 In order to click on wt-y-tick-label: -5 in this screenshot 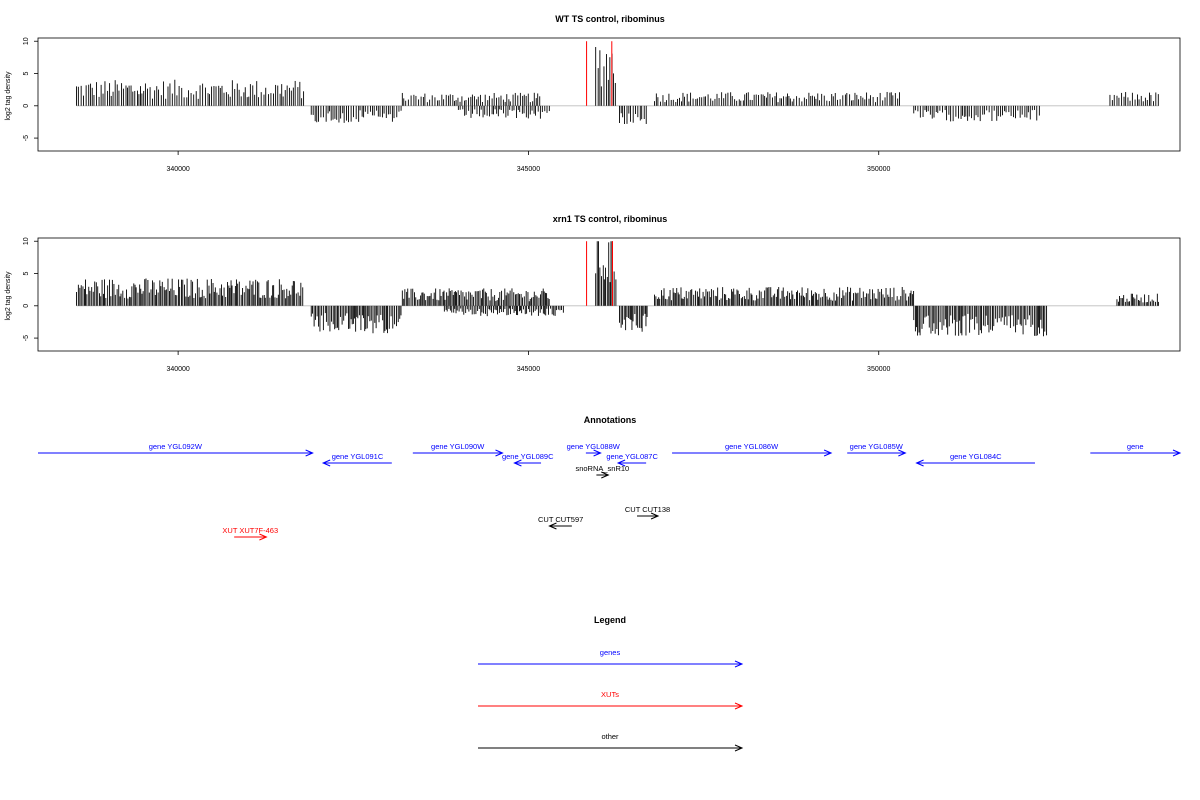, I will do `click(26, 138)`.